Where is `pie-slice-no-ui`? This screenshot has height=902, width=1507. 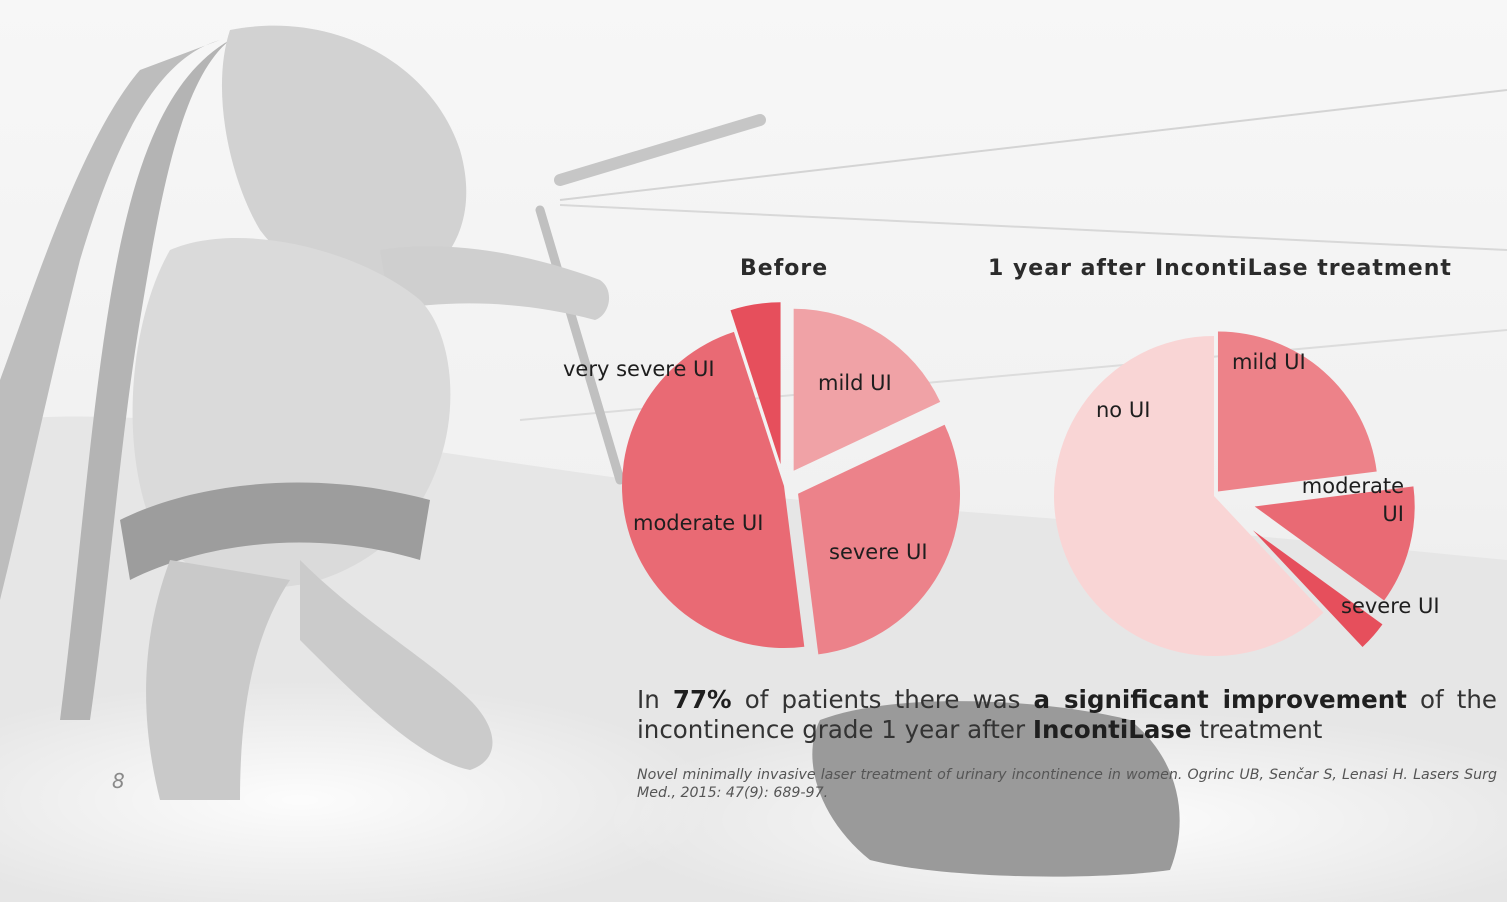
pie-slice-no-ui is located at coordinates (1189, 496).